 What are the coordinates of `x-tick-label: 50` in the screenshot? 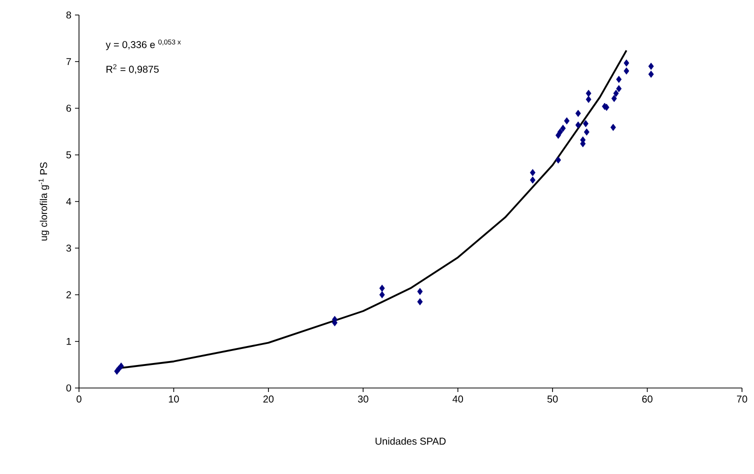 It's located at (552, 399).